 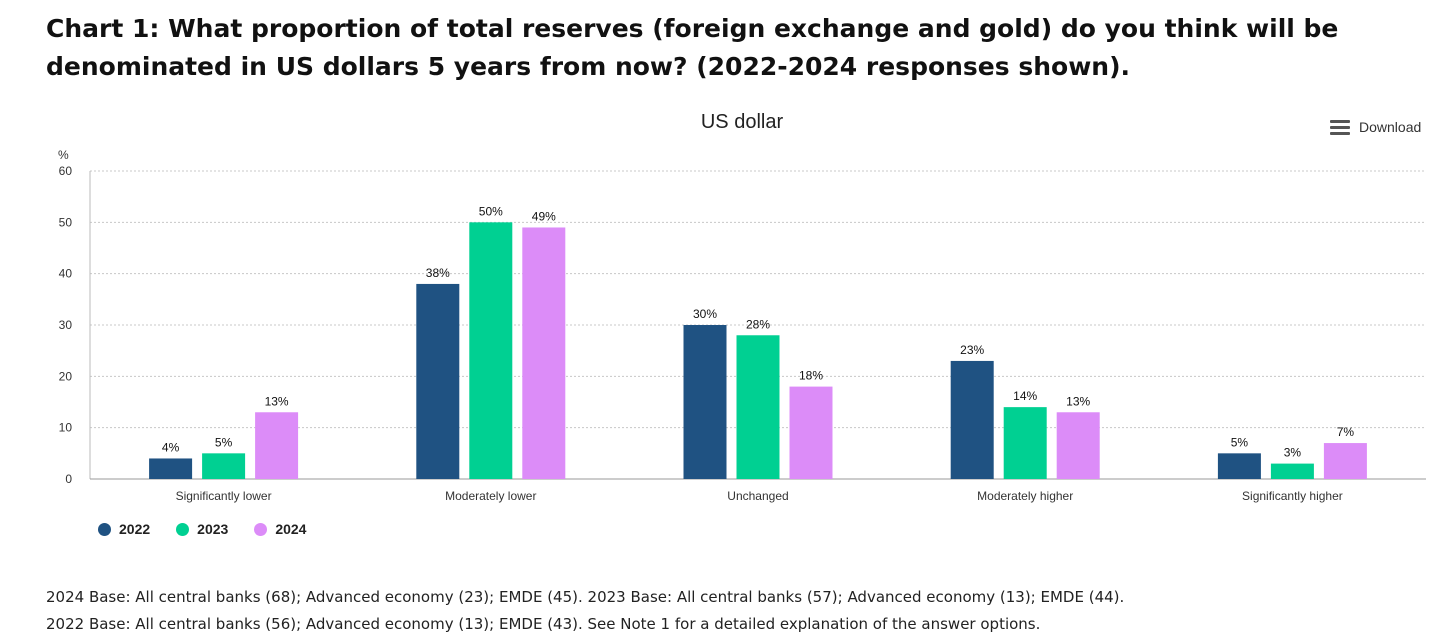 I want to click on download-label: Download, so click(x=1390, y=127).